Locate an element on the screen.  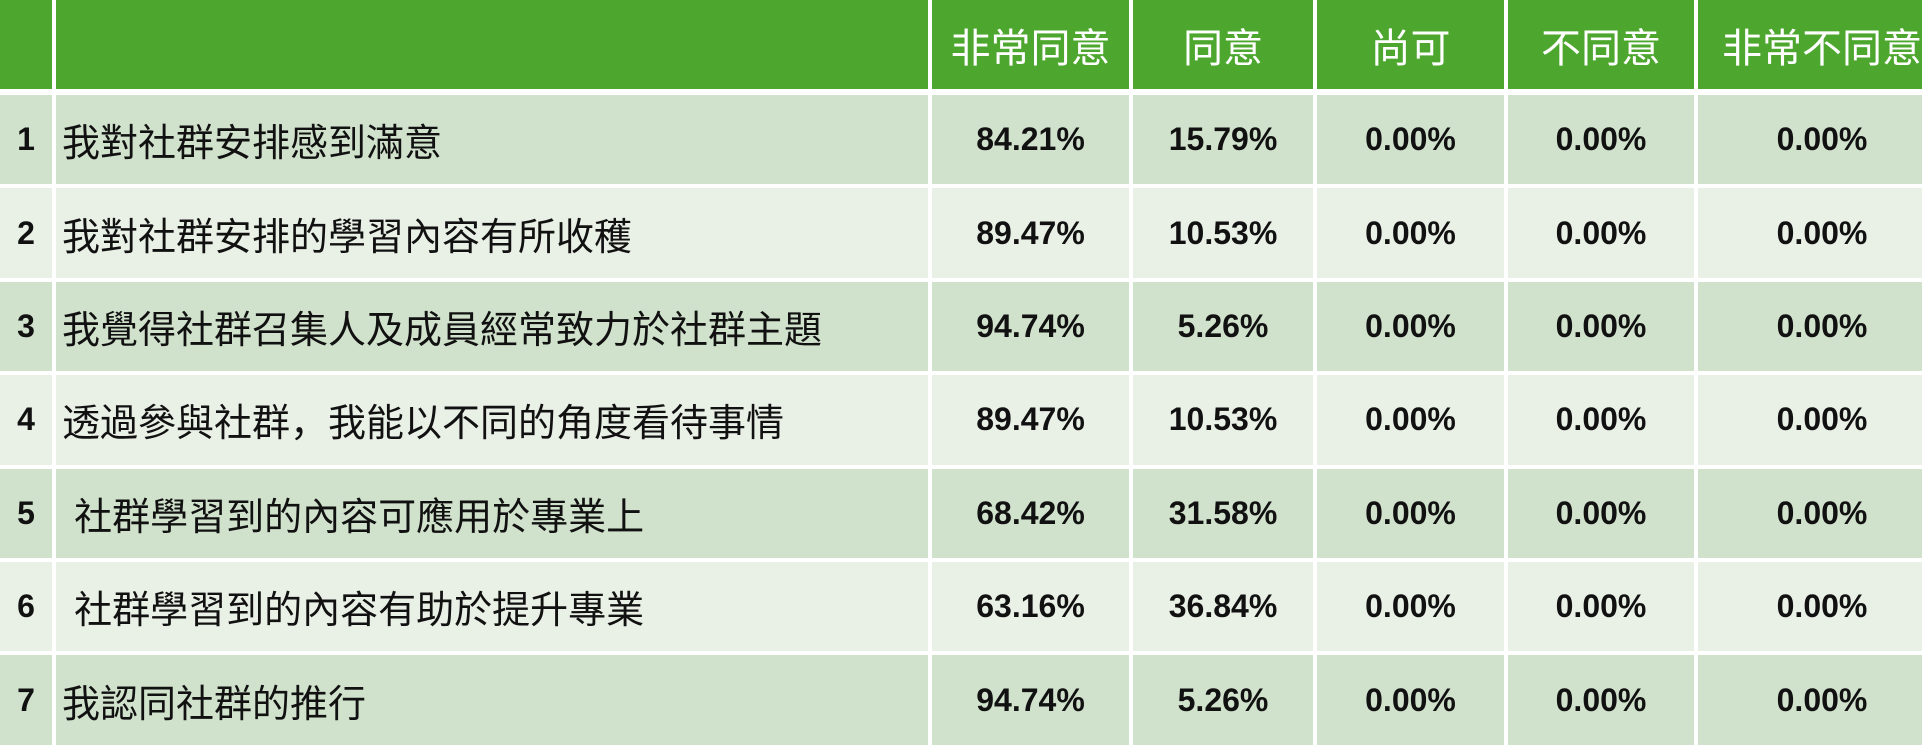
value-cell: 84.21% is located at coordinates (1030, 142).